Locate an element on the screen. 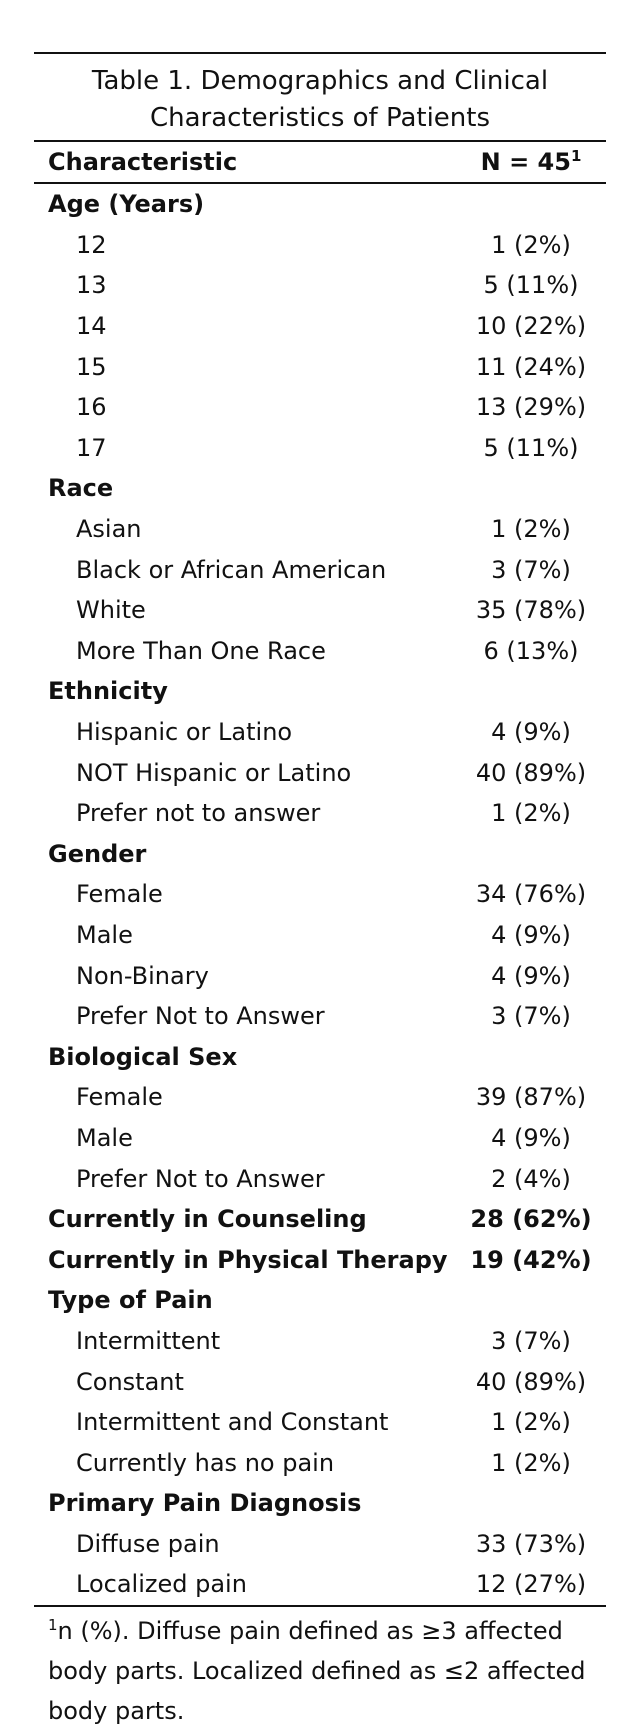 Image resolution: width=644 pixels, height=1736 pixels. table-row: 13 5 (11%) is located at coordinates (320, 285).